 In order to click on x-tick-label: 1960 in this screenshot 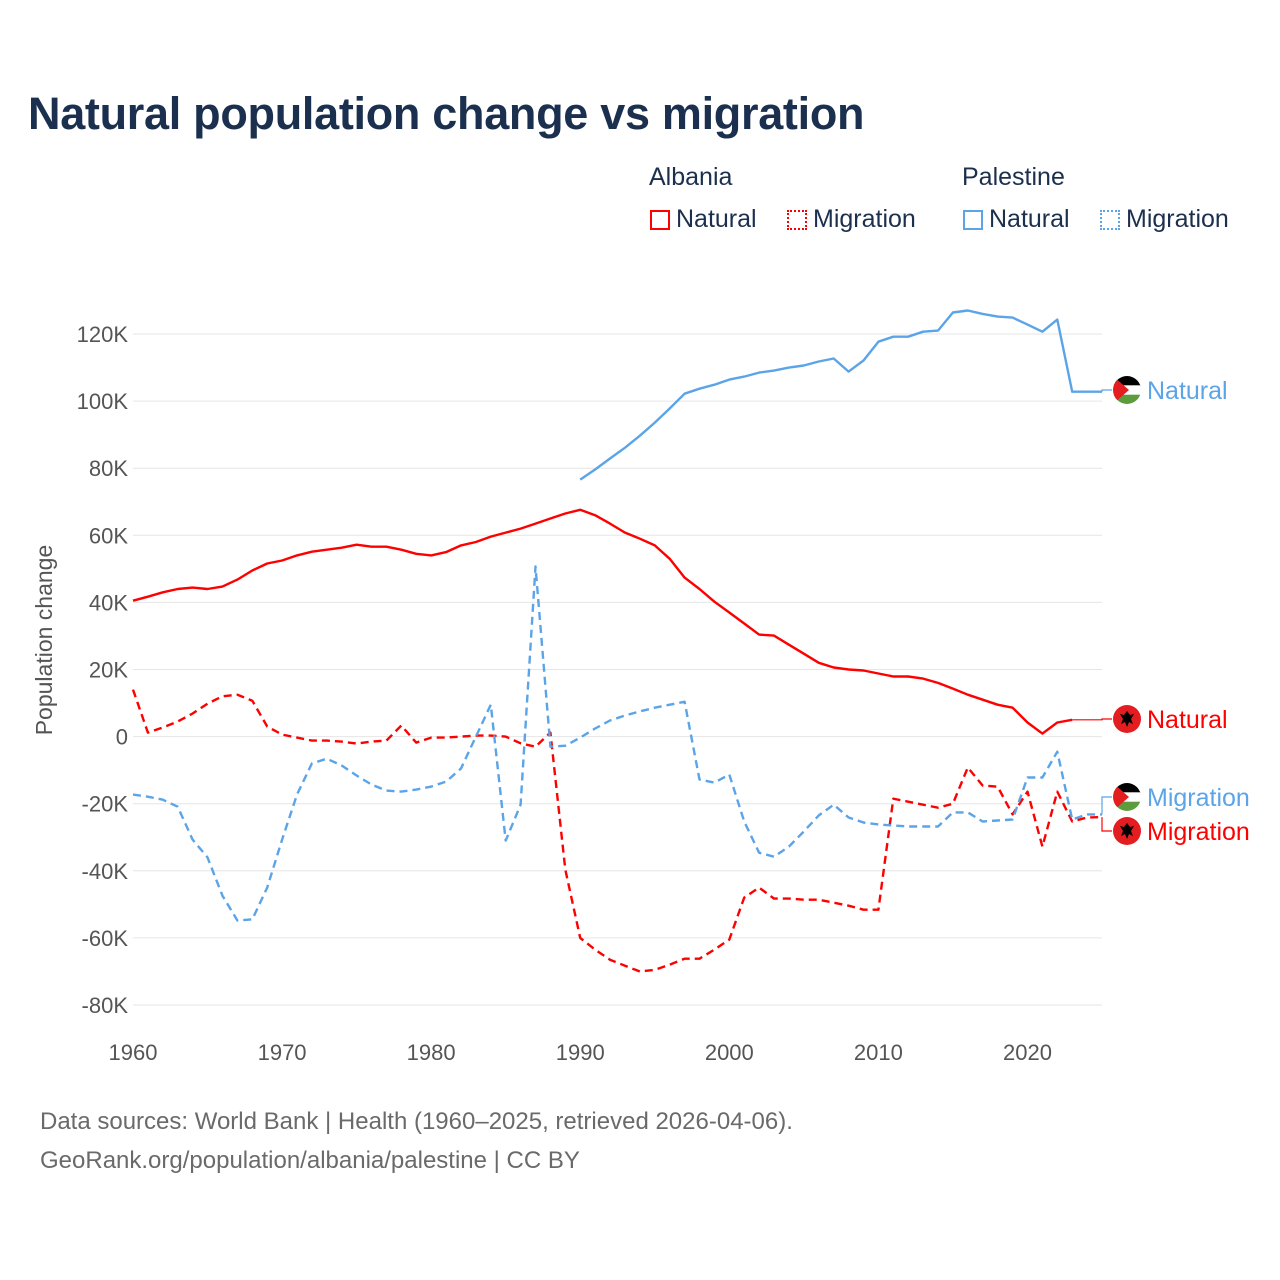, I will do `click(133, 1052)`.